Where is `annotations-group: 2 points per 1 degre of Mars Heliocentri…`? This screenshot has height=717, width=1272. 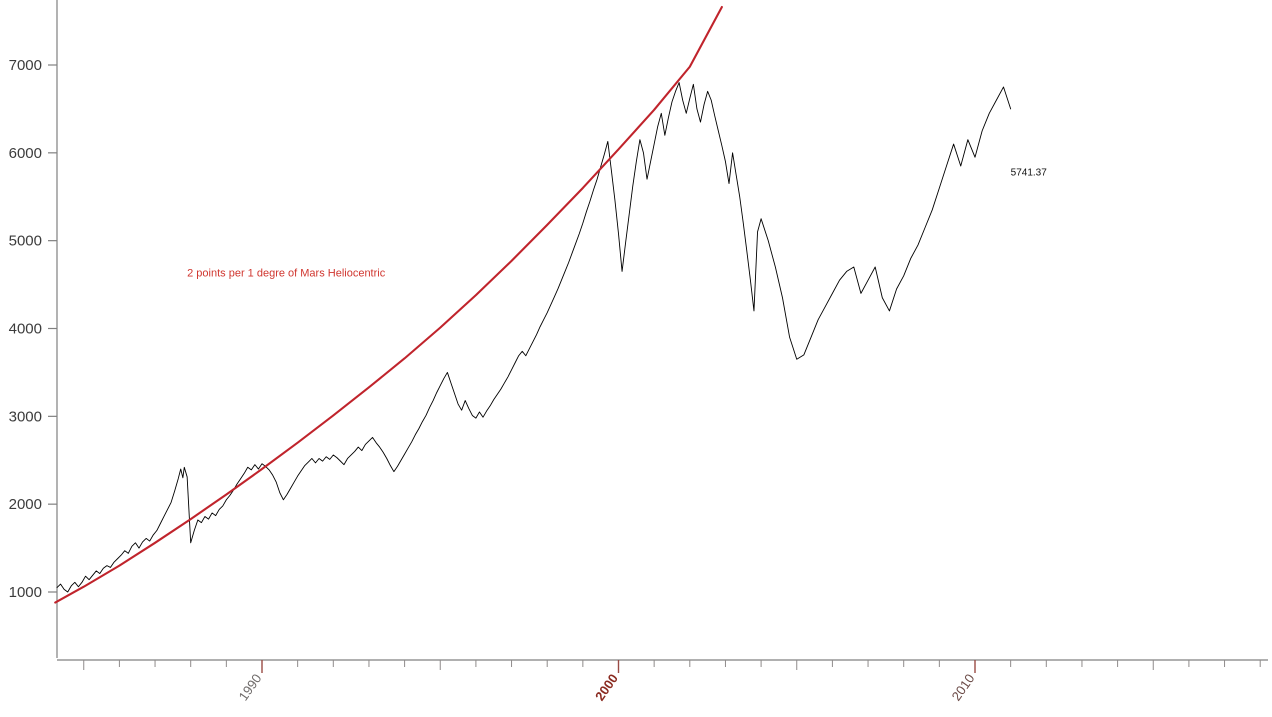
annotations-group: 2 points per 1 degre of Mars Heliocentri… is located at coordinates (617, 224).